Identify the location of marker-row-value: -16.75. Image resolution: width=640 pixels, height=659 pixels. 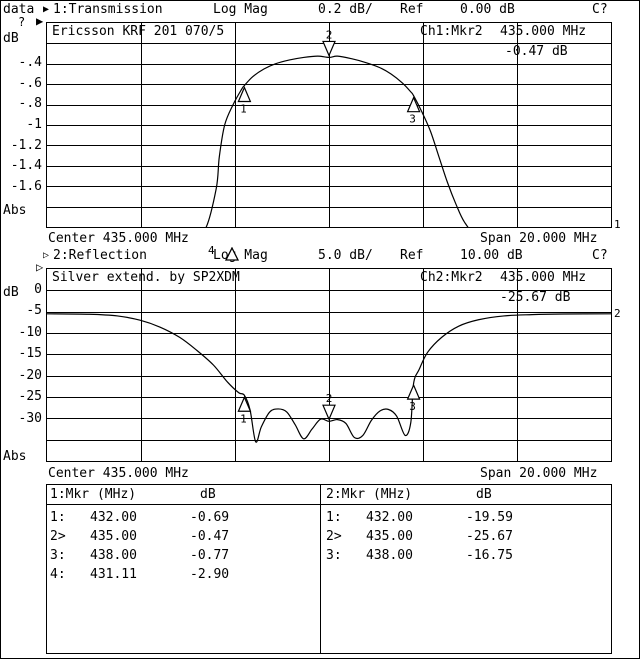
(489, 555).